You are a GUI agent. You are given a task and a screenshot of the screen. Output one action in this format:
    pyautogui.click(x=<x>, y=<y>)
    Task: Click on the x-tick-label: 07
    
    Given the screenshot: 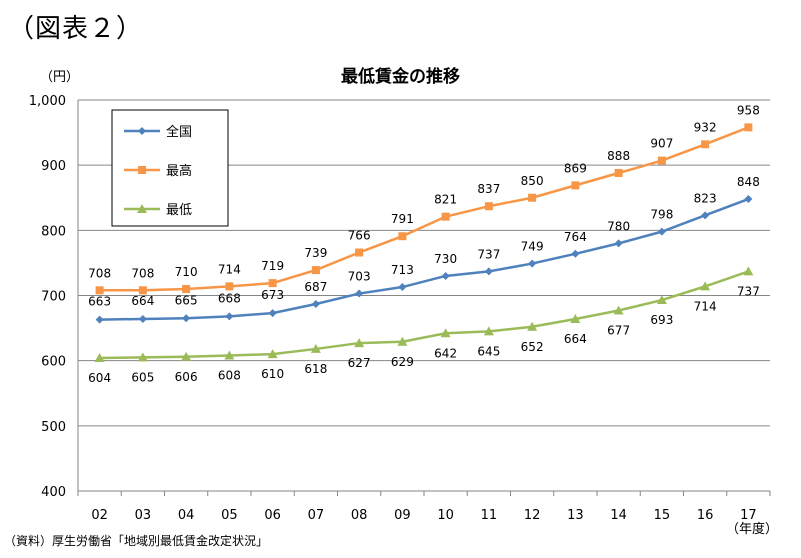 What is the action you would take?
    pyautogui.click(x=316, y=515)
    